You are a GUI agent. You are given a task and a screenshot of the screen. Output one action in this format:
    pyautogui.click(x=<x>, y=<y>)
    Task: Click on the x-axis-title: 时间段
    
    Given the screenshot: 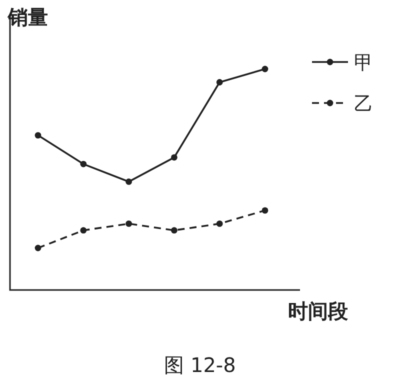 What is the action you would take?
    pyautogui.click(x=318, y=311)
    